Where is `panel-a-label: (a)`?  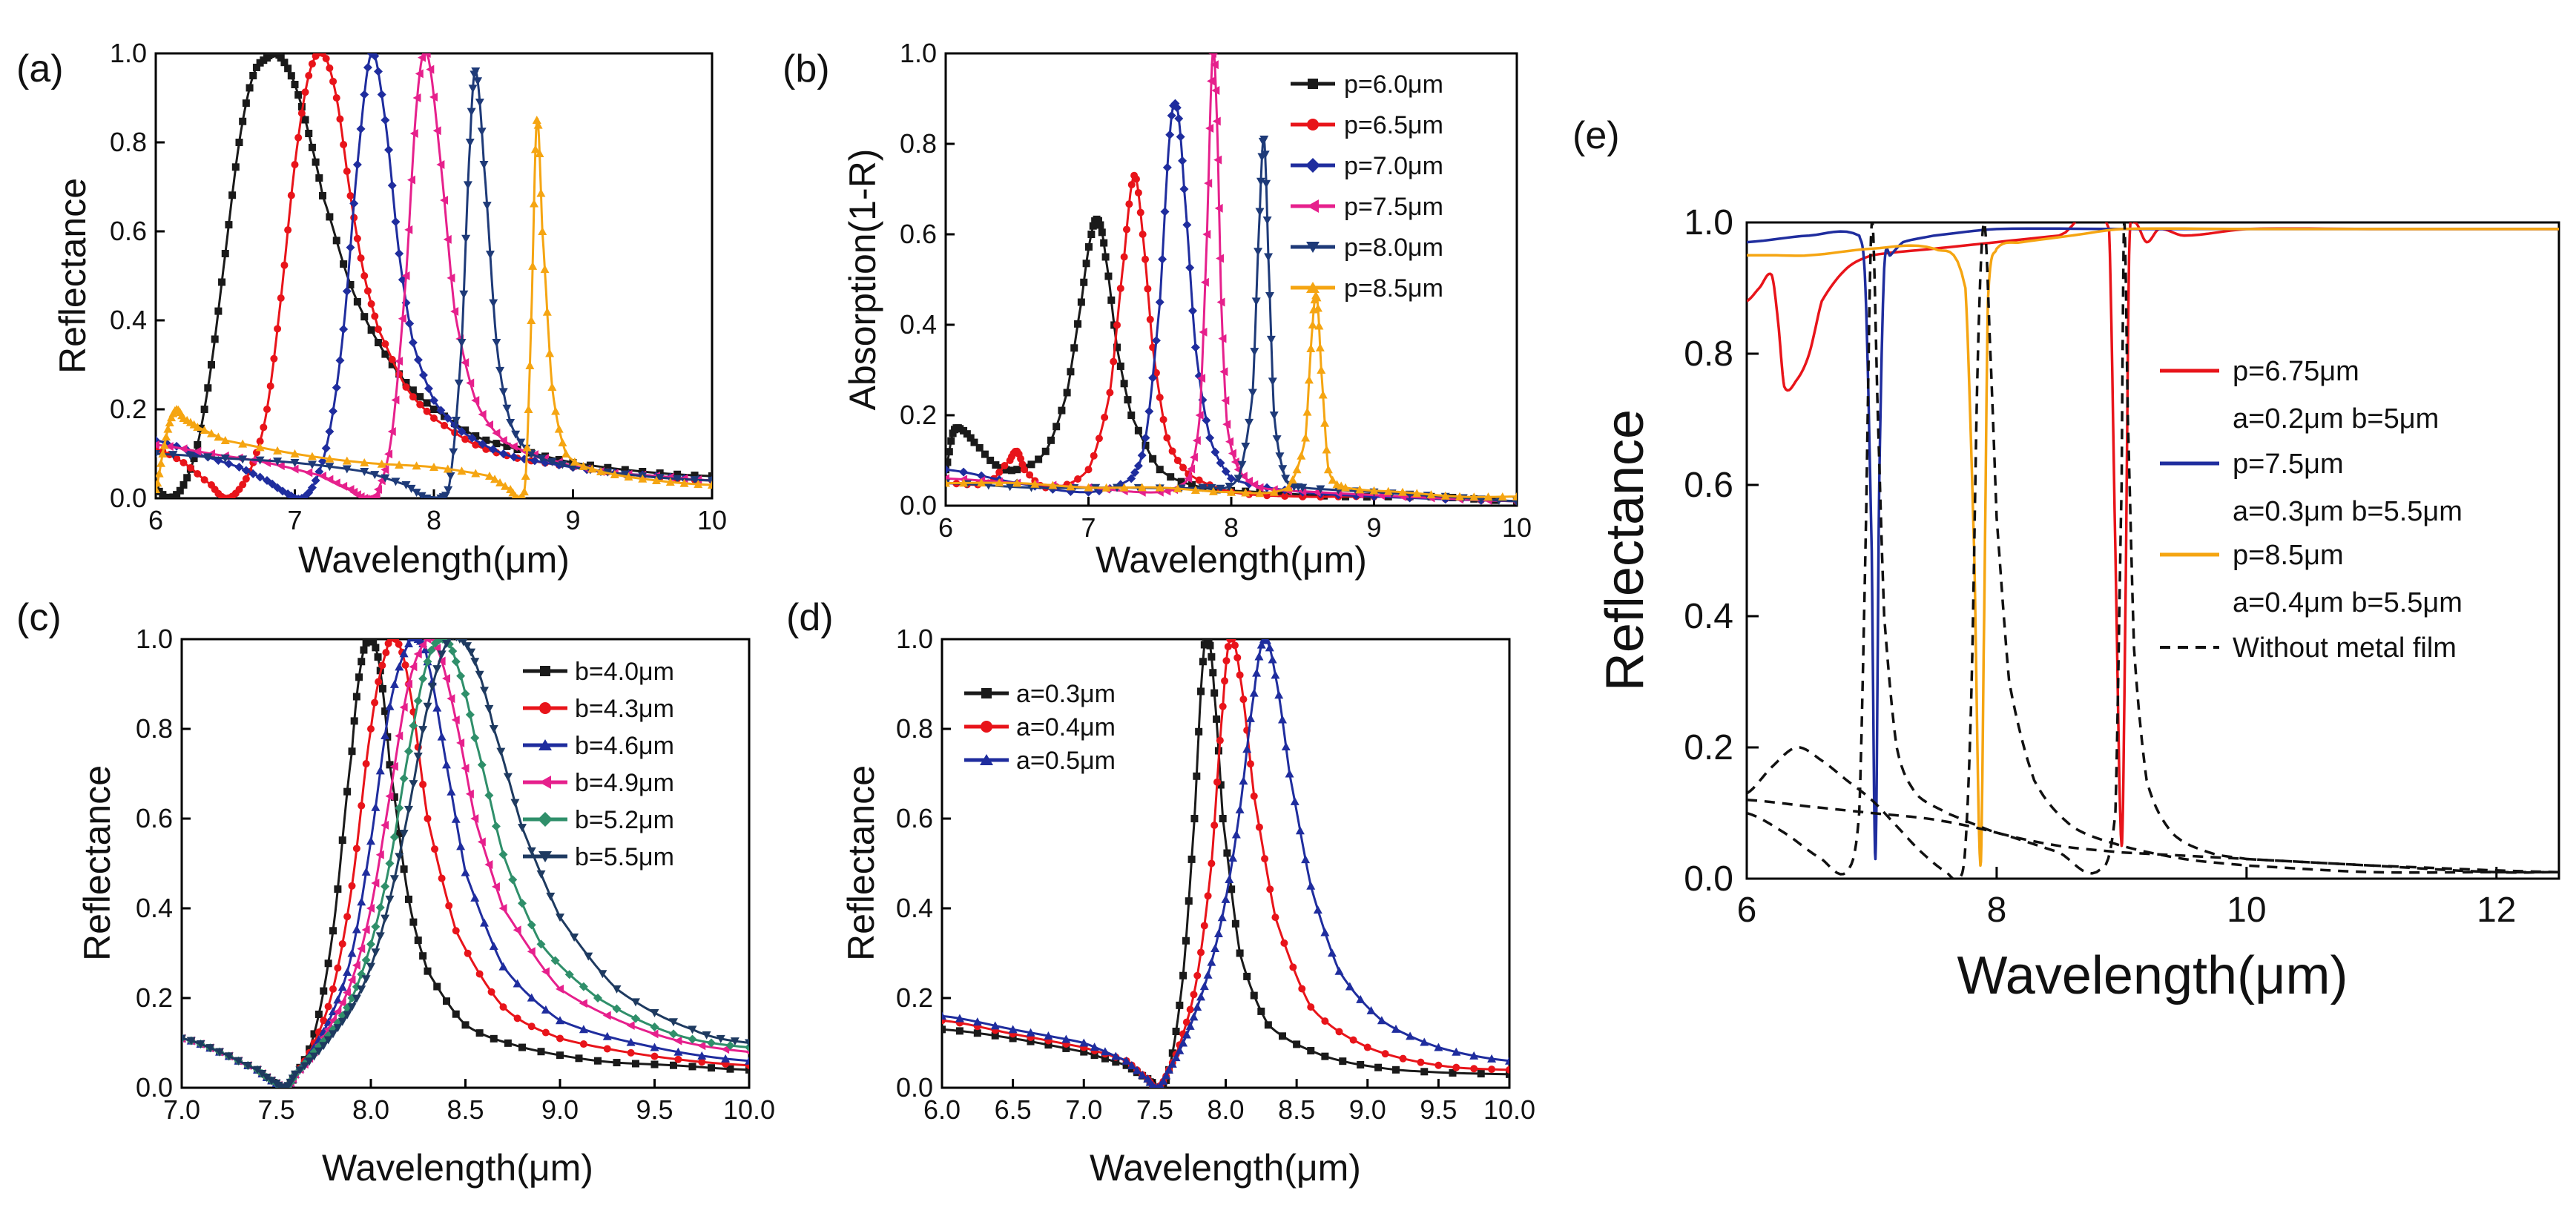 panel-a-label: (a) is located at coordinates (40, 68).